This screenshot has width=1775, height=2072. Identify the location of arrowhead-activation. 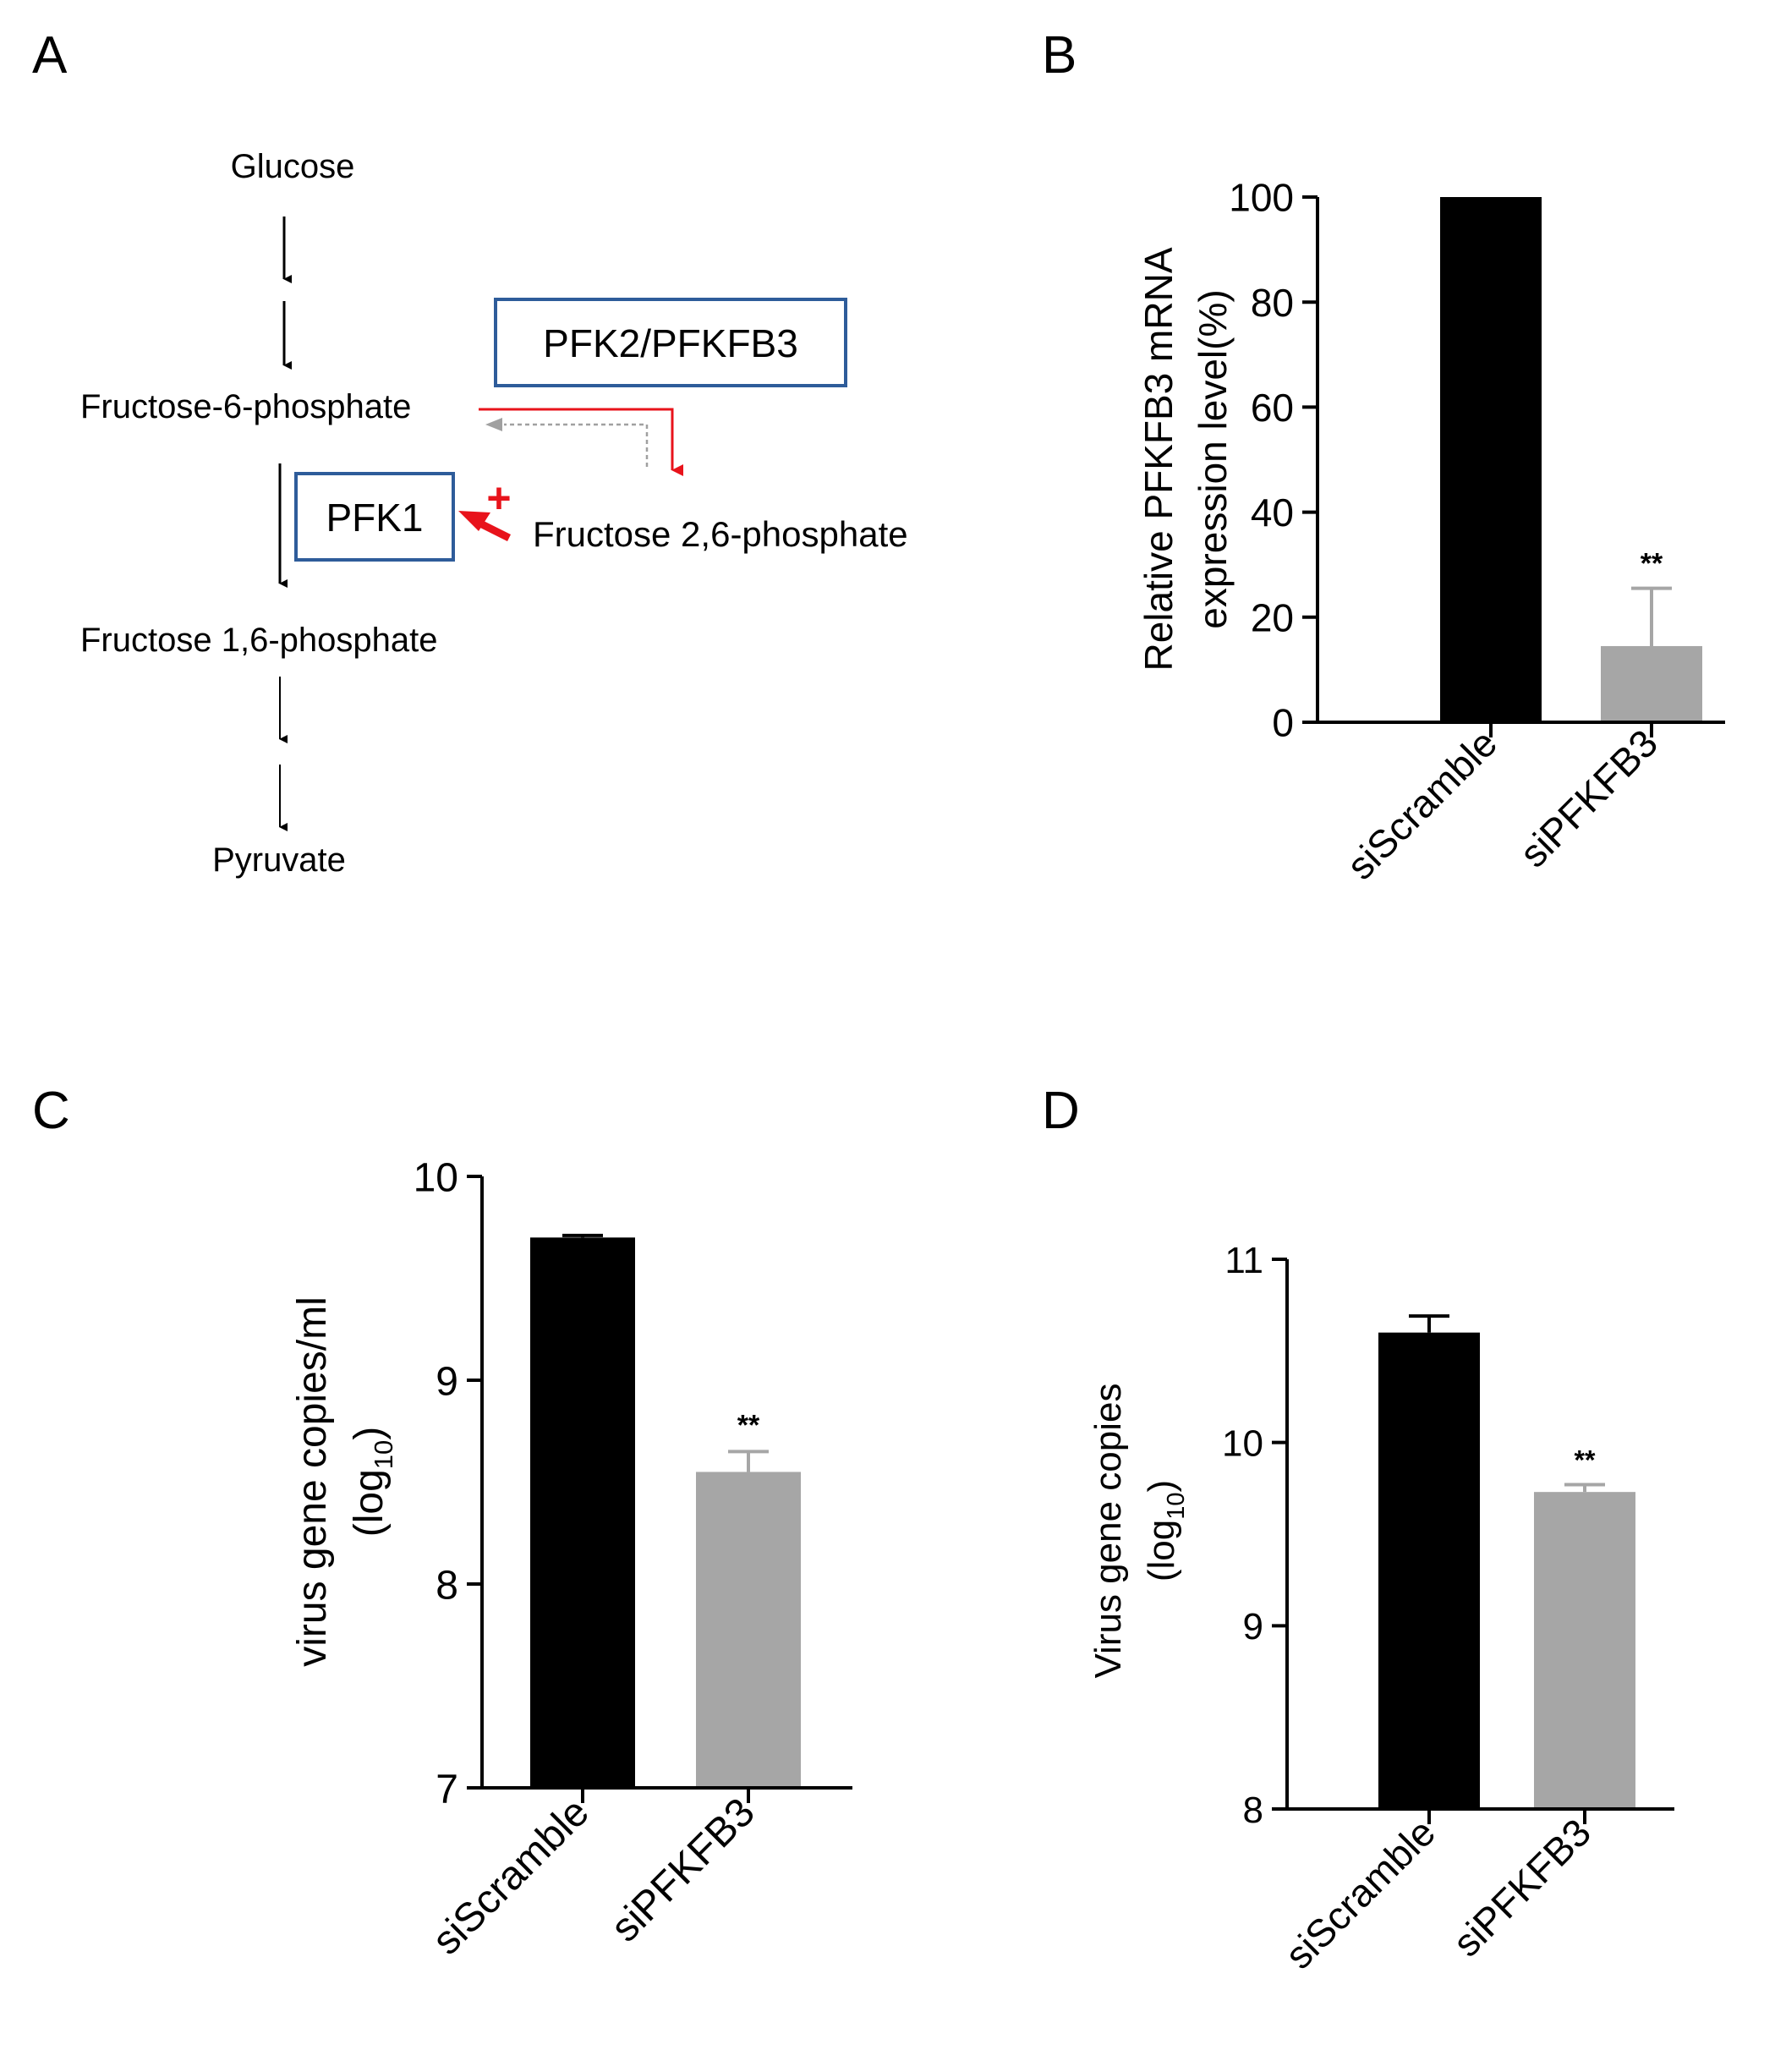
(474, 521).